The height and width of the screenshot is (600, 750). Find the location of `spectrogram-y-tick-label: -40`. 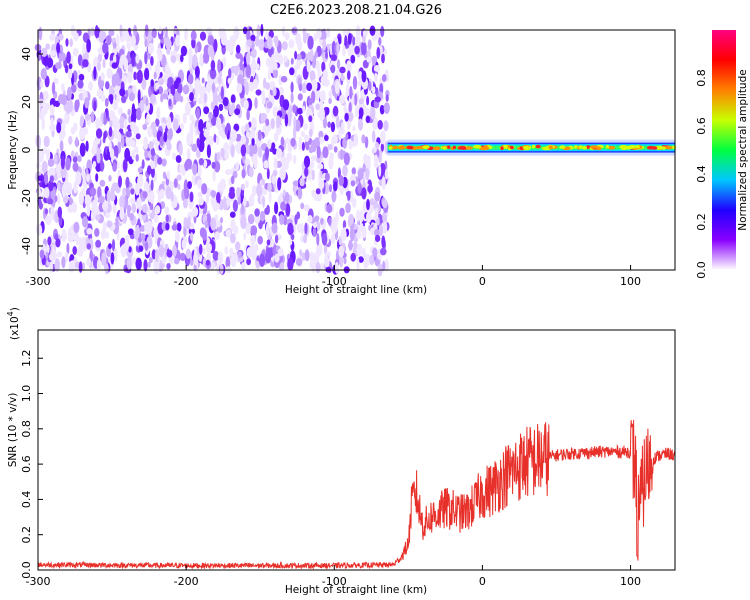

spectrogram-y-tick-label: -40 is located at coordinates (26, 246).